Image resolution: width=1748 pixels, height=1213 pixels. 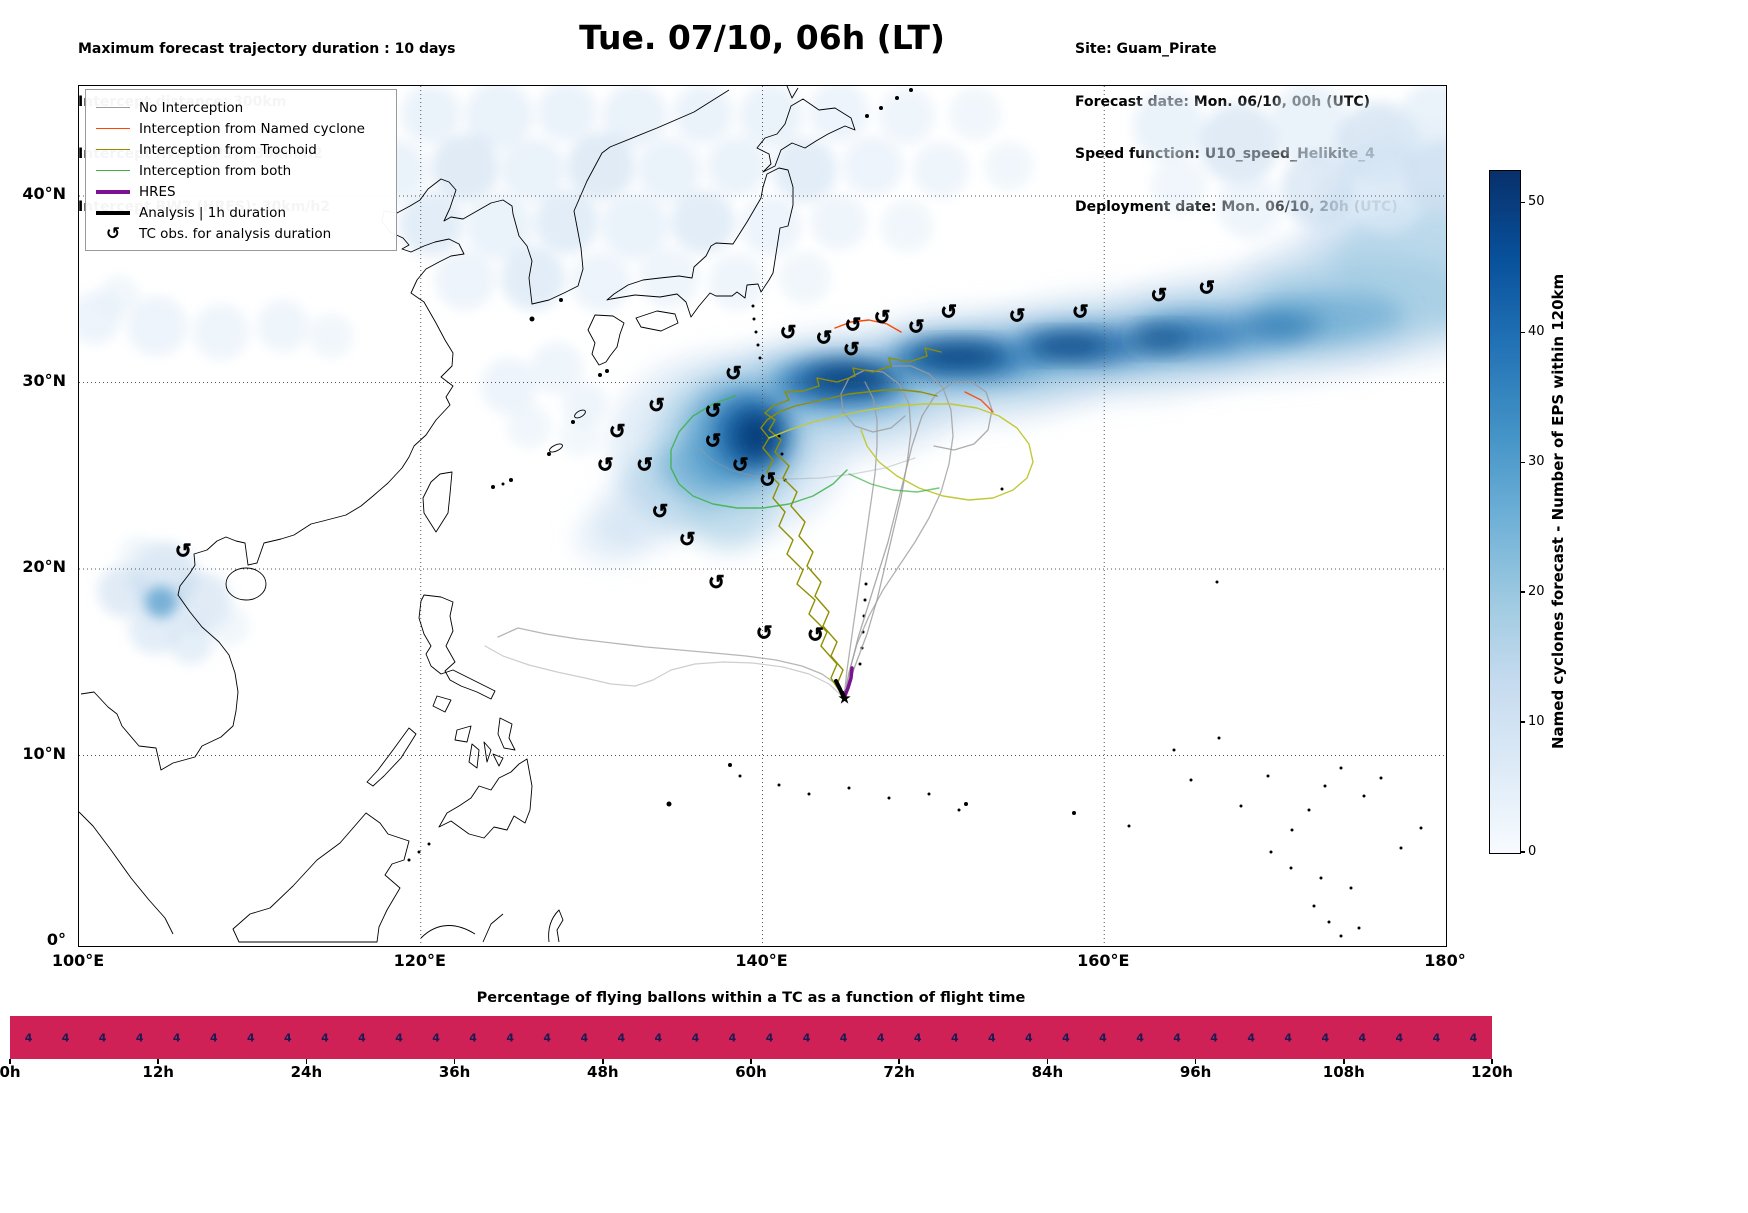 I want to click on trajectory-hres, so click(x=848, y=683).